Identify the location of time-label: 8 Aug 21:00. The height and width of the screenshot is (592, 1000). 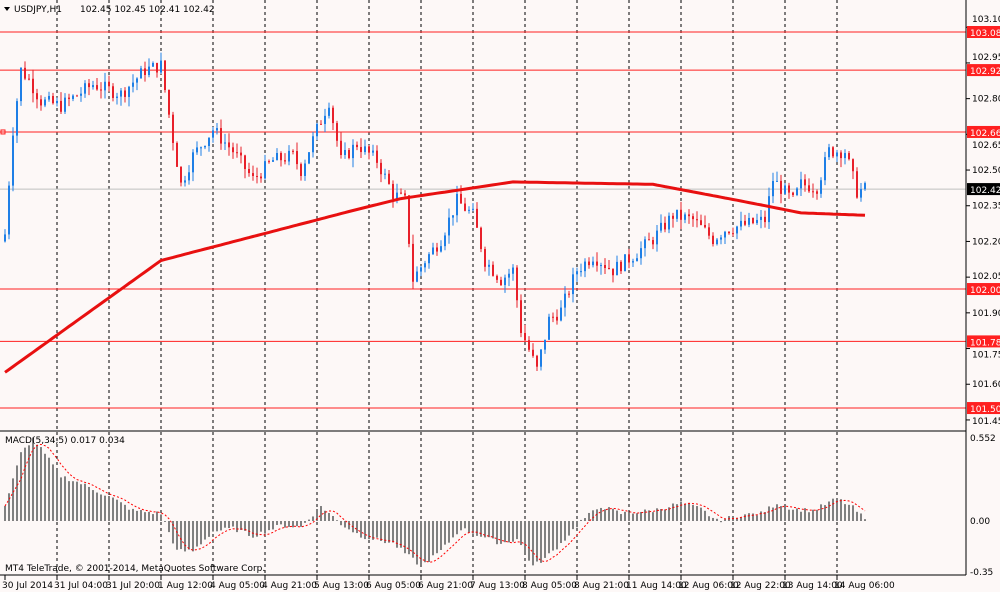
(601, 586).